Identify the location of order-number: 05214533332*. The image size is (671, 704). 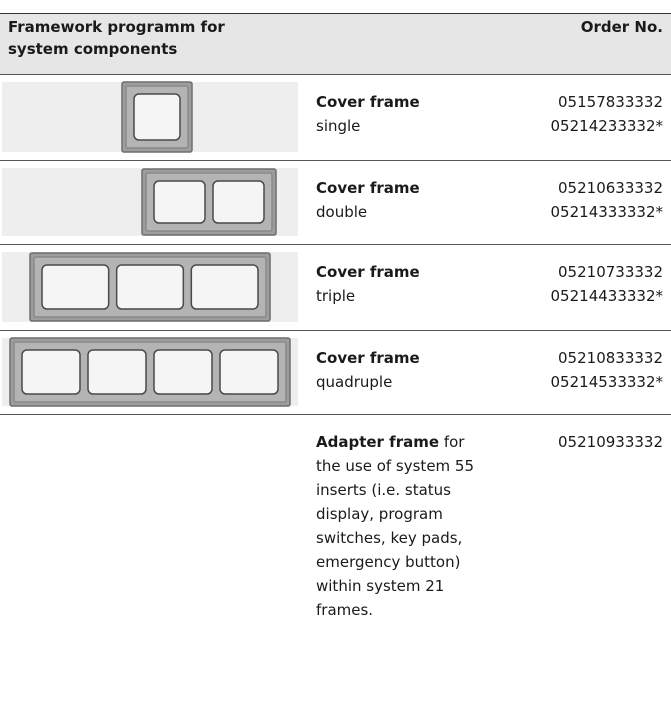
(606, 382).